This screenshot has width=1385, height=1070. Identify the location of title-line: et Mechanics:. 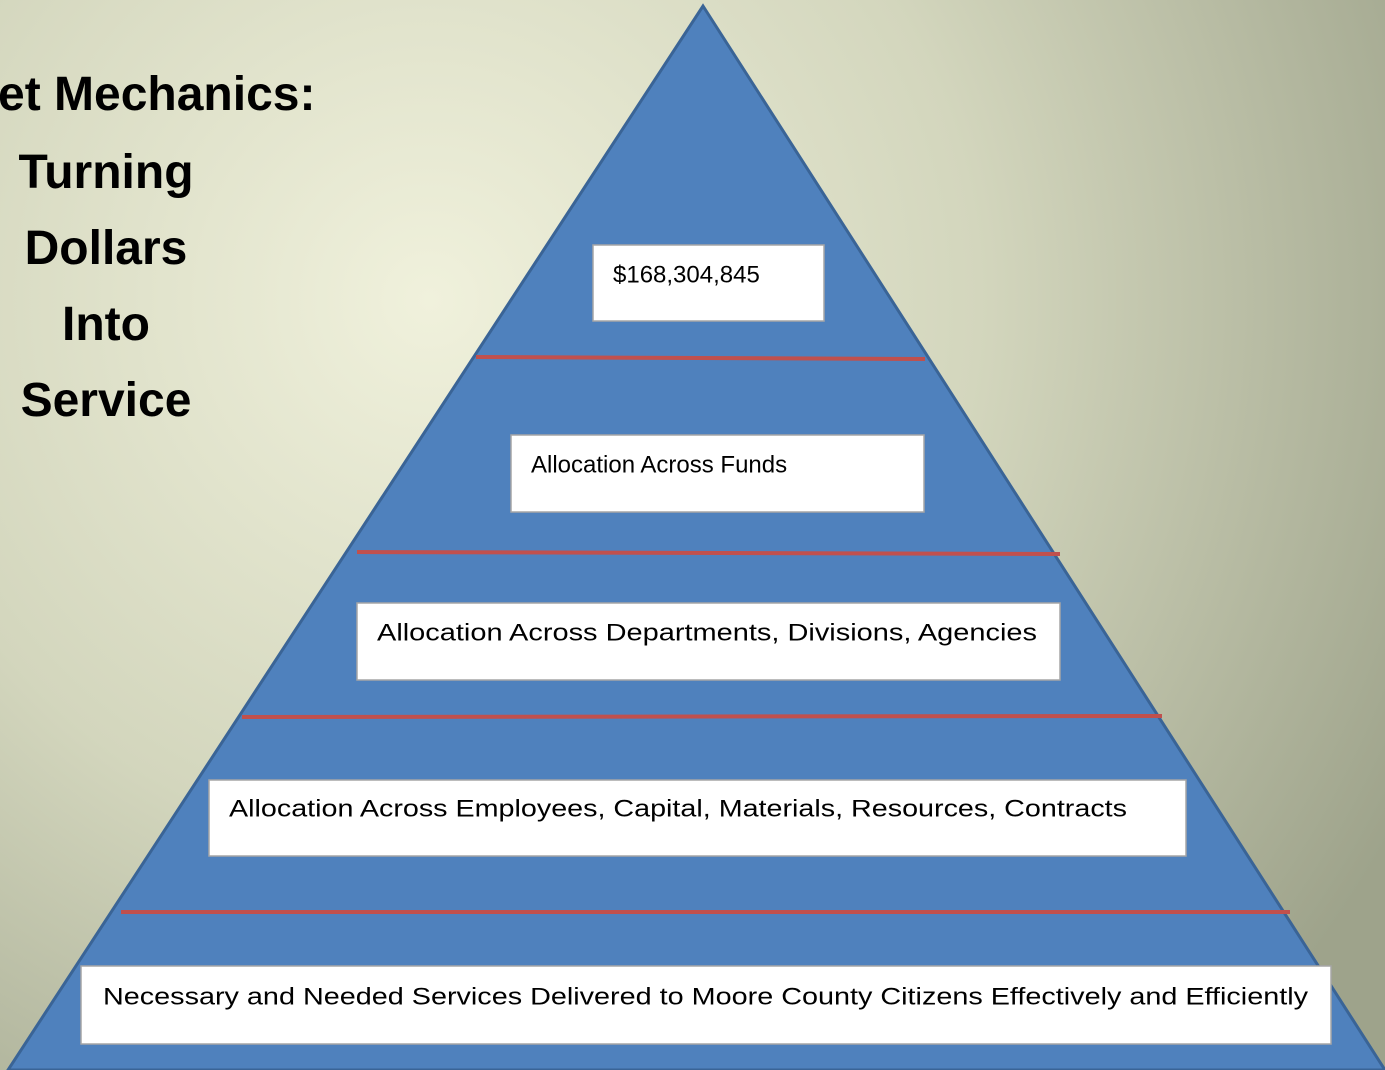
(157, 94).